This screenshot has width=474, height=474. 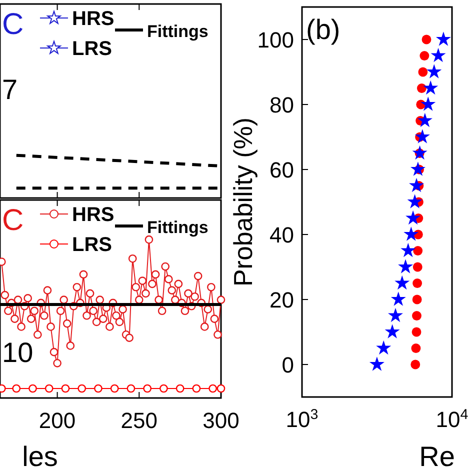 What do you see at coordinates (57, 420) in the screenshot?
I see `x-tick-label: 200` at bounding box center [57, 420].